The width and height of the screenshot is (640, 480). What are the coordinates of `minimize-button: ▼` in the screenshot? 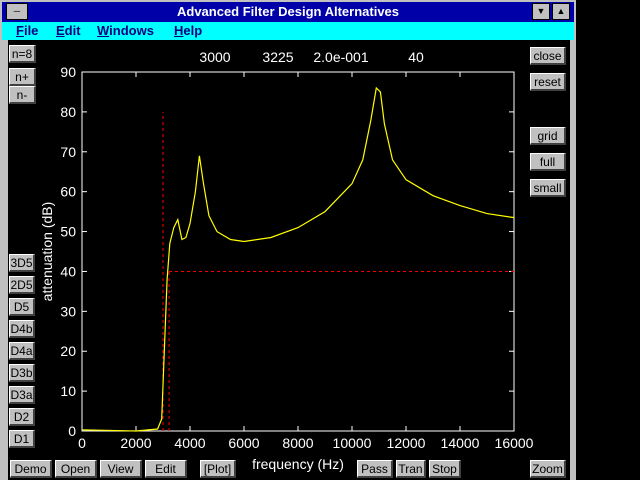 It's located at (541, 11).